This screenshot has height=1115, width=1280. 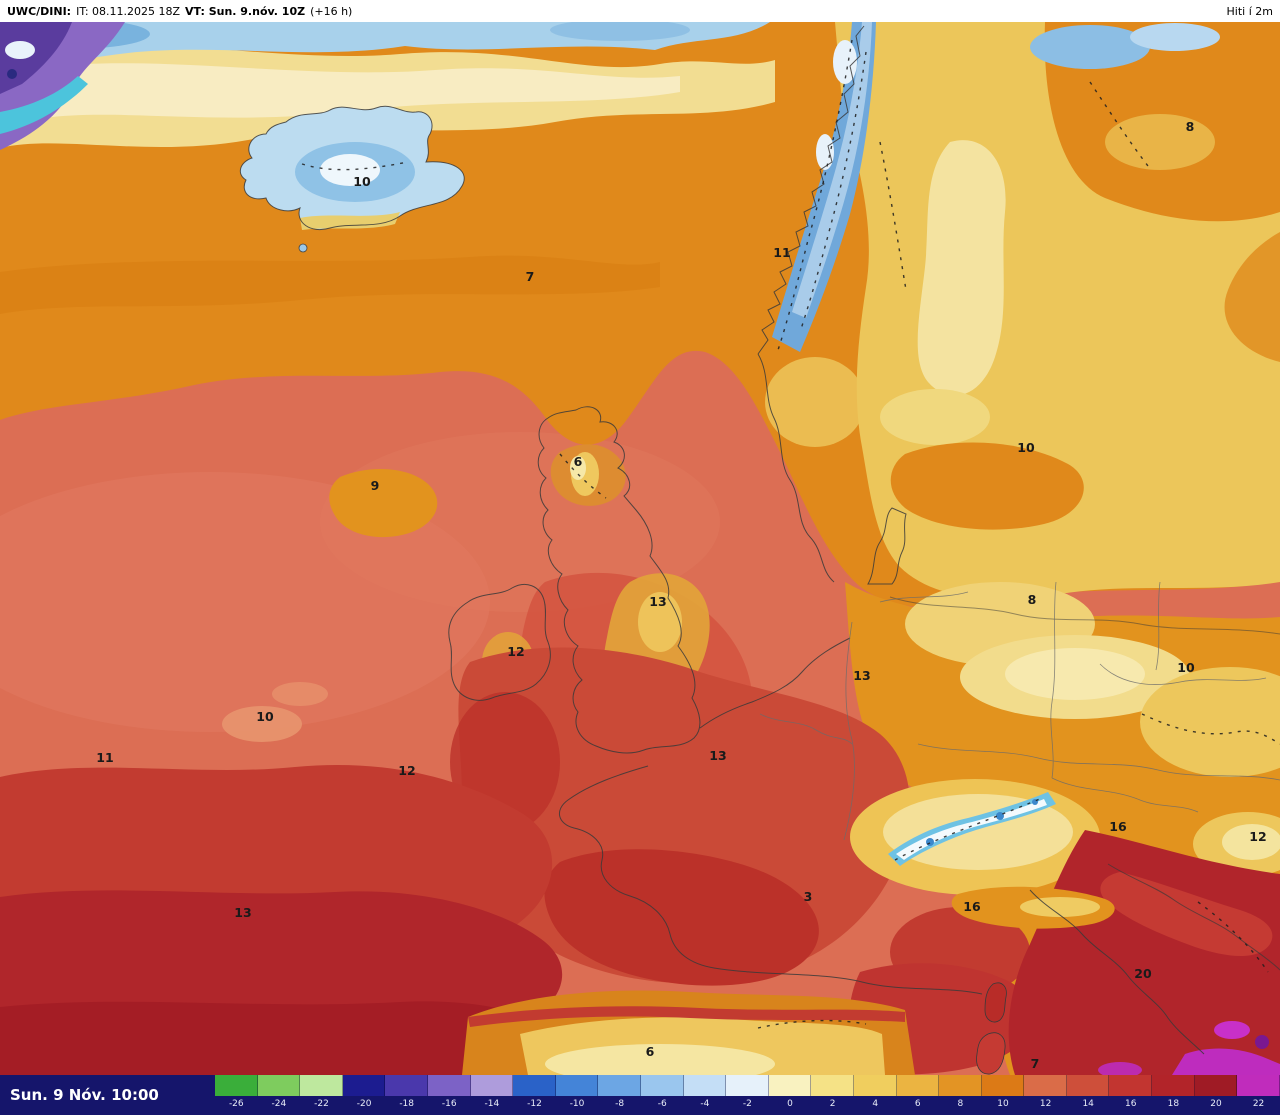 I want to click on scale-cell: 20, so click(x=1216, y=1095).